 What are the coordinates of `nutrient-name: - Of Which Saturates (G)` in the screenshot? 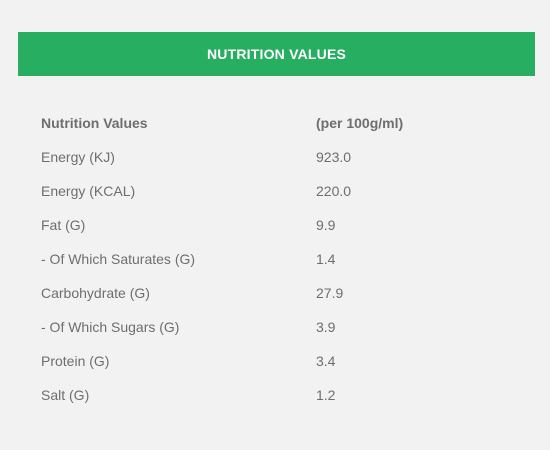 It's located at (118, 259).